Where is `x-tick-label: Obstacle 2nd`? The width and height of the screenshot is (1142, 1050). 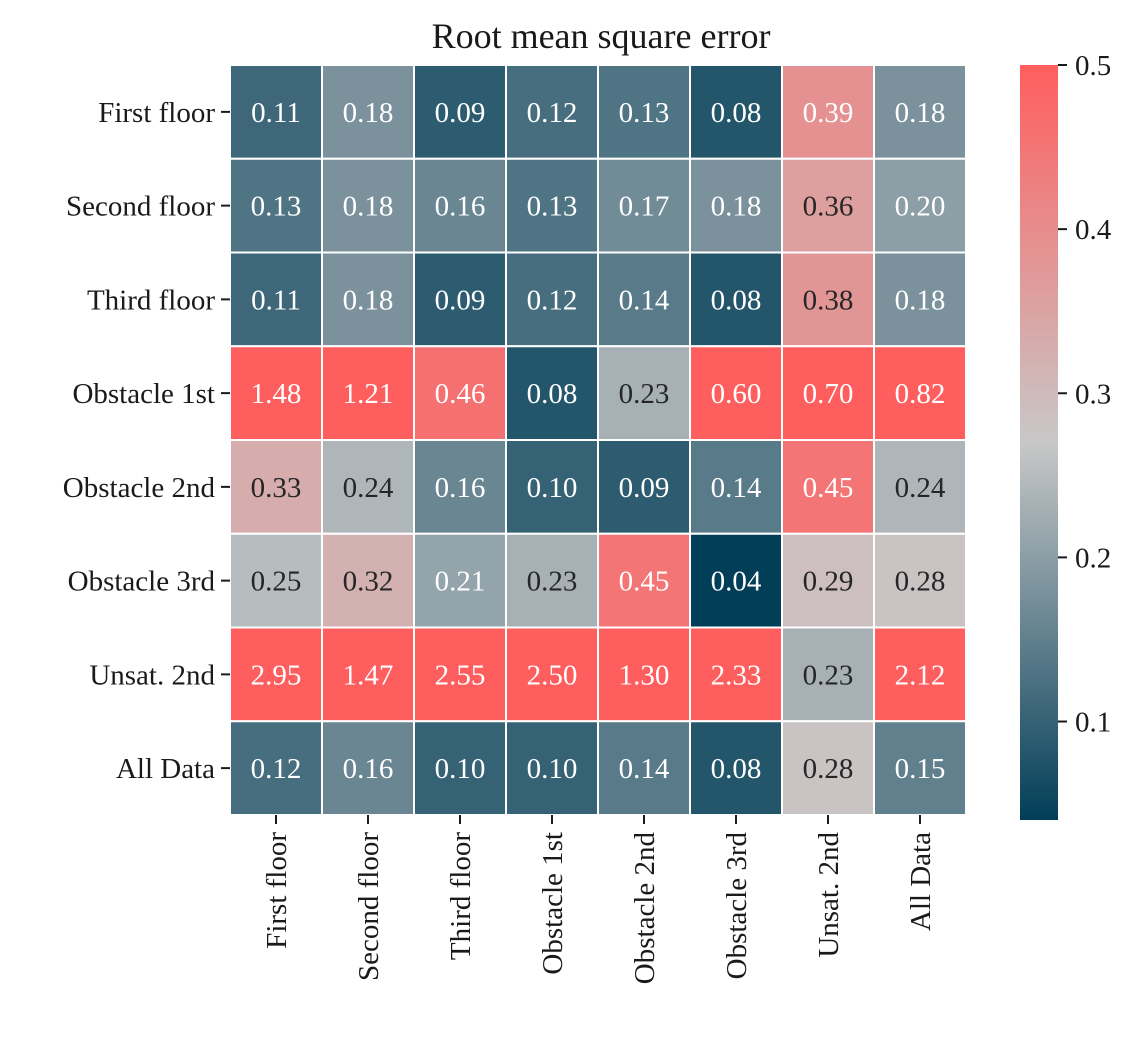
x-tick-label: Obstacle 2nd is located at coordinates (645, 908).